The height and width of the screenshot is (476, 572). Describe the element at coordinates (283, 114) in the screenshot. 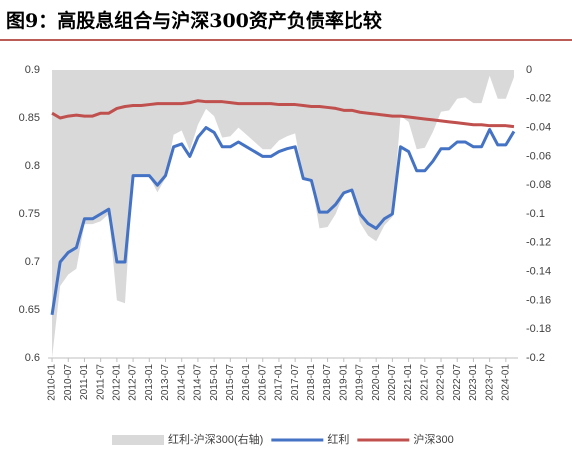

I see `line` at that location.